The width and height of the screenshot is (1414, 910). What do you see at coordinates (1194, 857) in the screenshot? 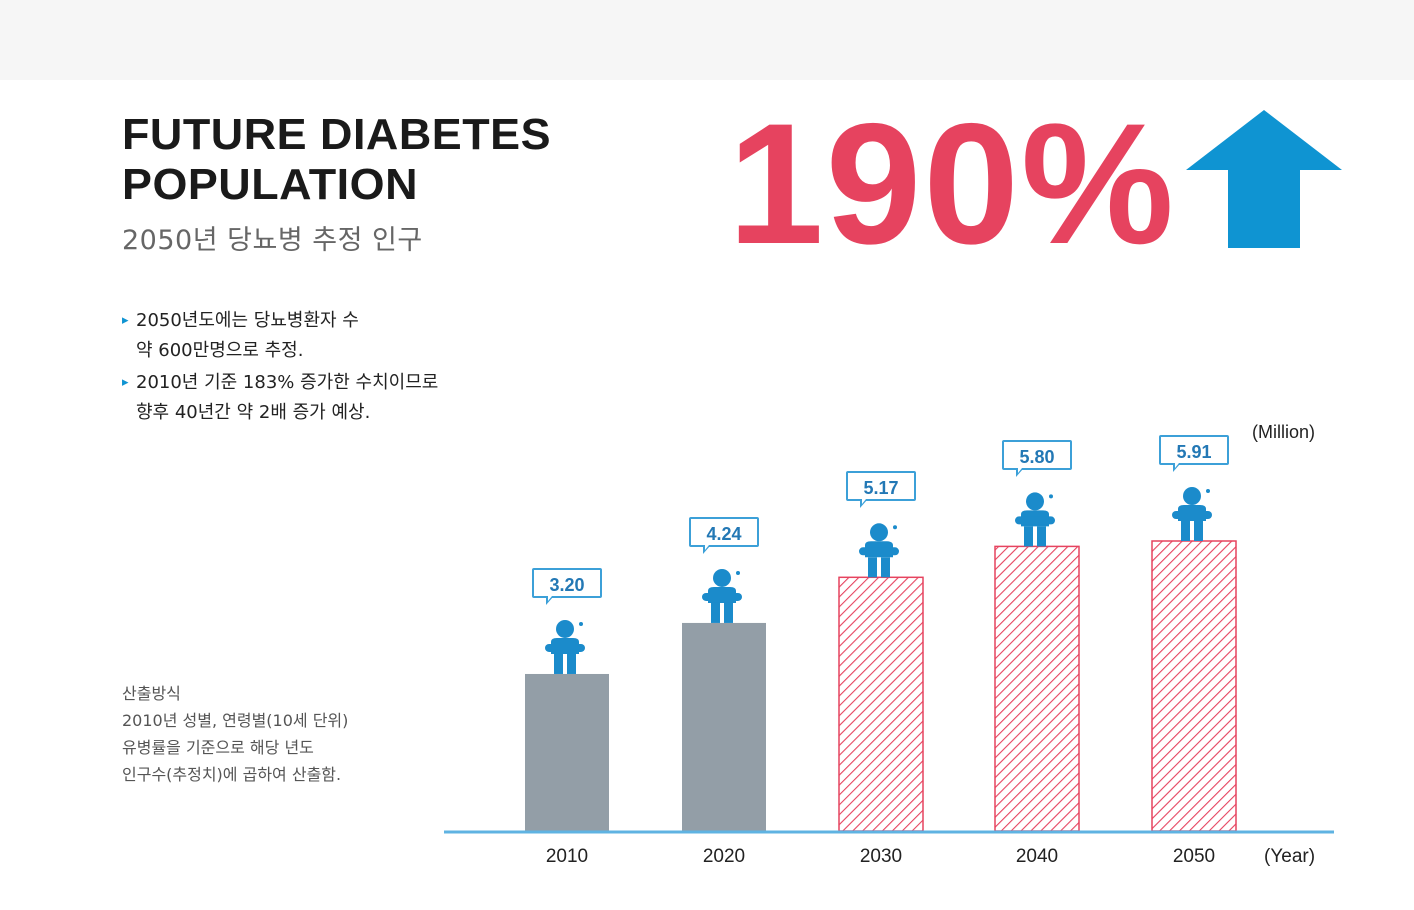
I see `x-tick-2050: 2050` at bounding box center [1194, 857].